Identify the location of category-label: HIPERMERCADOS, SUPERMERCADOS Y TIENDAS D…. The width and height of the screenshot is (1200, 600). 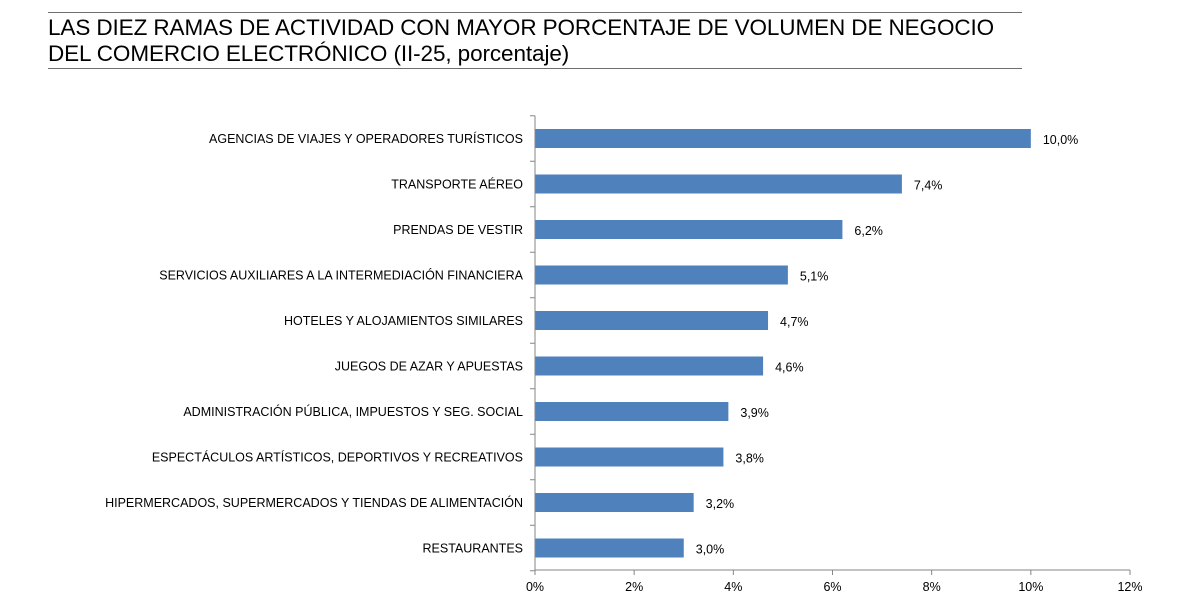
(314, 502).